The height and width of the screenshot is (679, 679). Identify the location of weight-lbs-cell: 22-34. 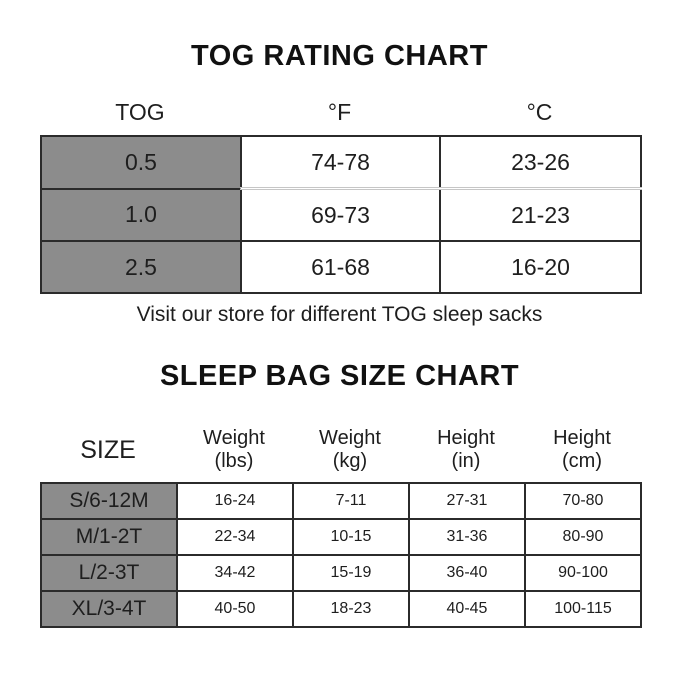
(235, 537).